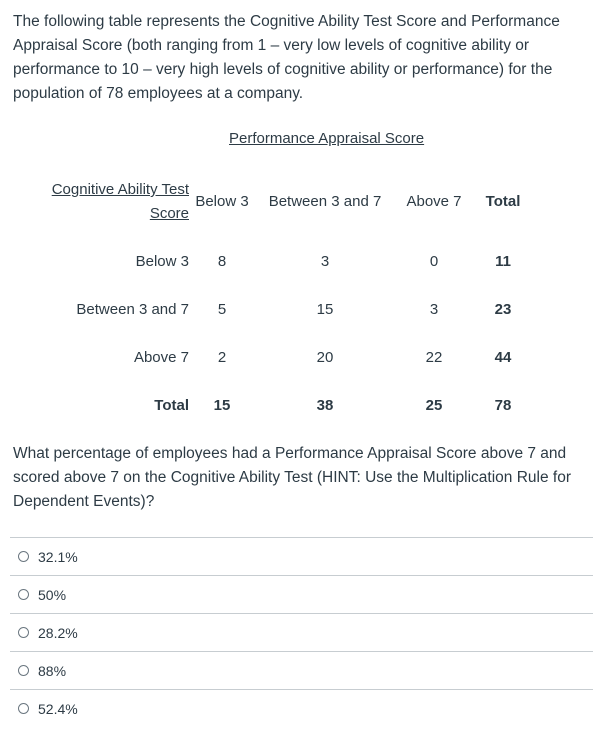 The height and width of the screenshot is (736, 596). I want to click on answer-label: 50%, so click(52, 594).